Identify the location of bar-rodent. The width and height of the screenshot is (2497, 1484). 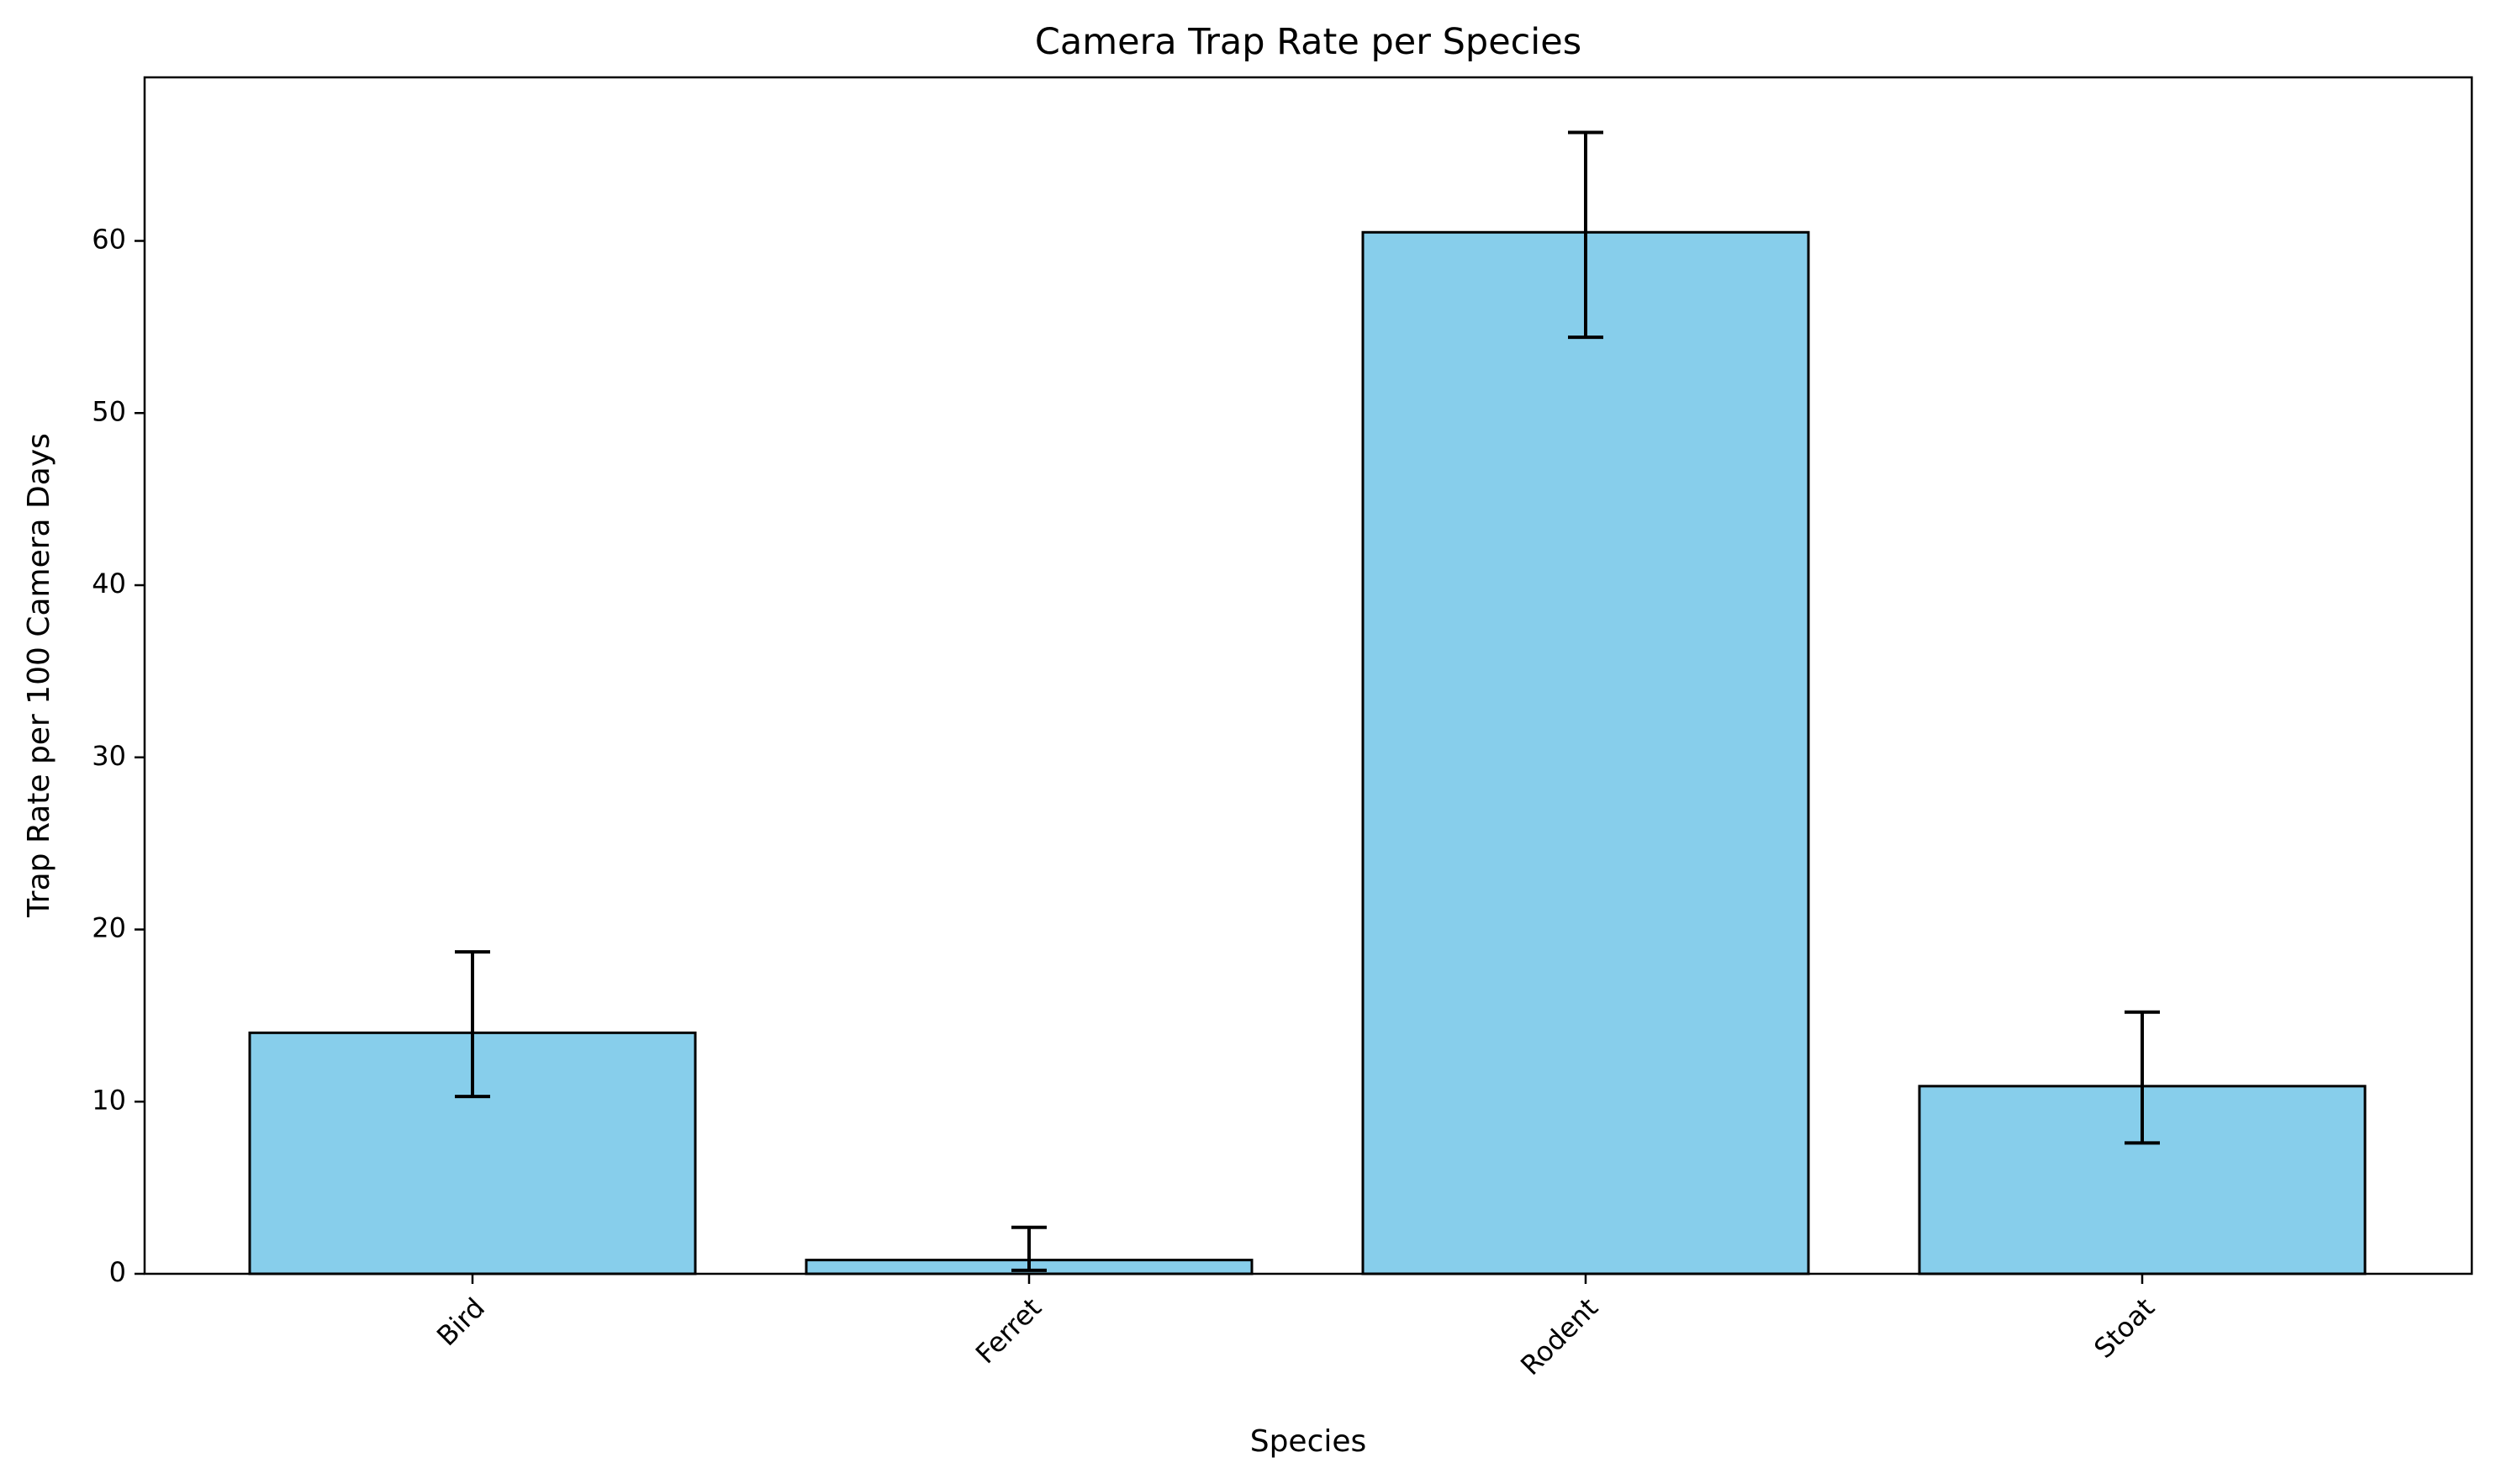
(1585, 752).